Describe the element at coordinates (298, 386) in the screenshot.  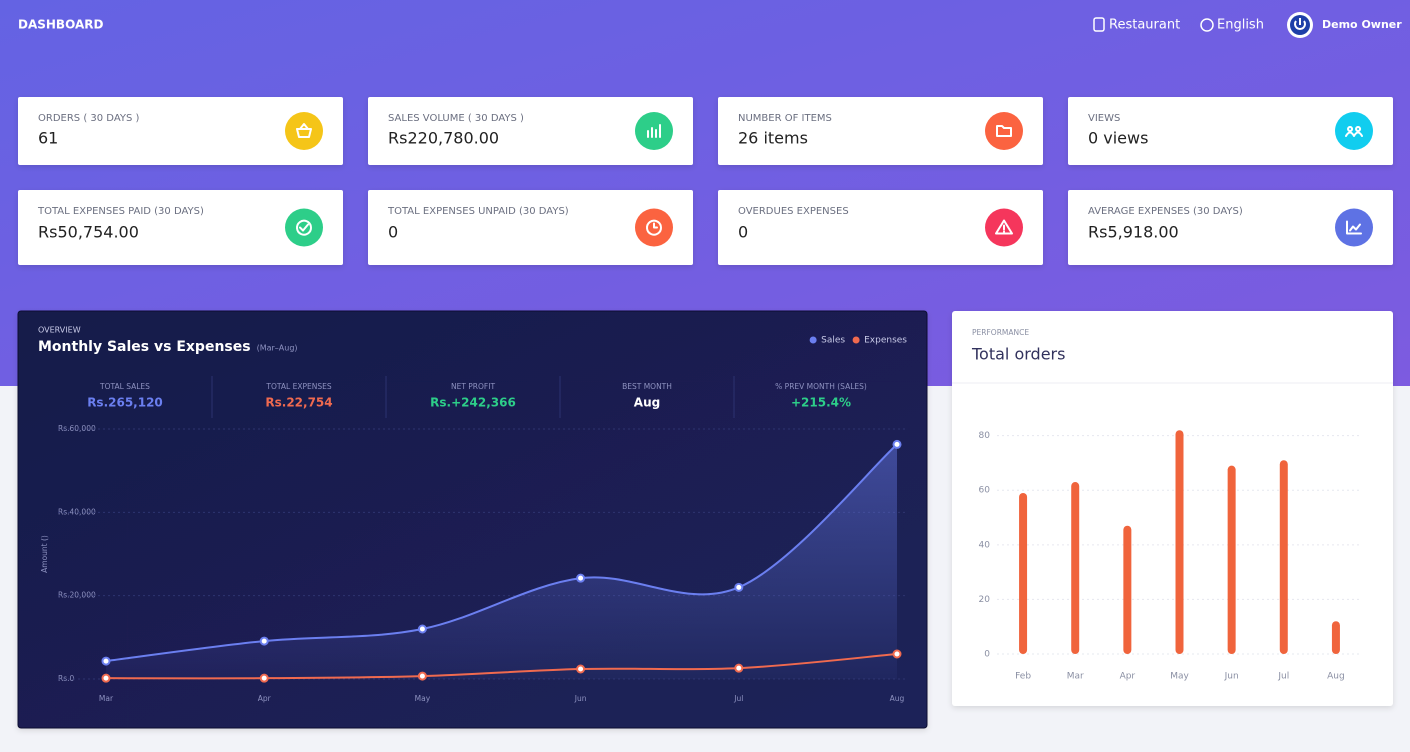
I see `summary-label: TOTAL EXPENSES` at that location.